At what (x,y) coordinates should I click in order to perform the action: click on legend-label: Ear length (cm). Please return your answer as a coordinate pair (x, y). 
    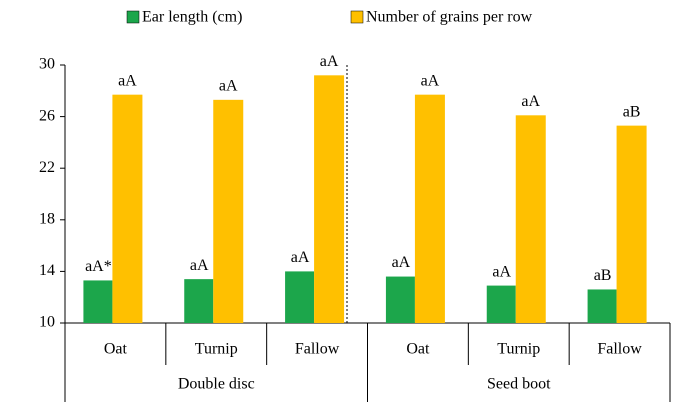
    Looking at the image, I should click on (192, 17).